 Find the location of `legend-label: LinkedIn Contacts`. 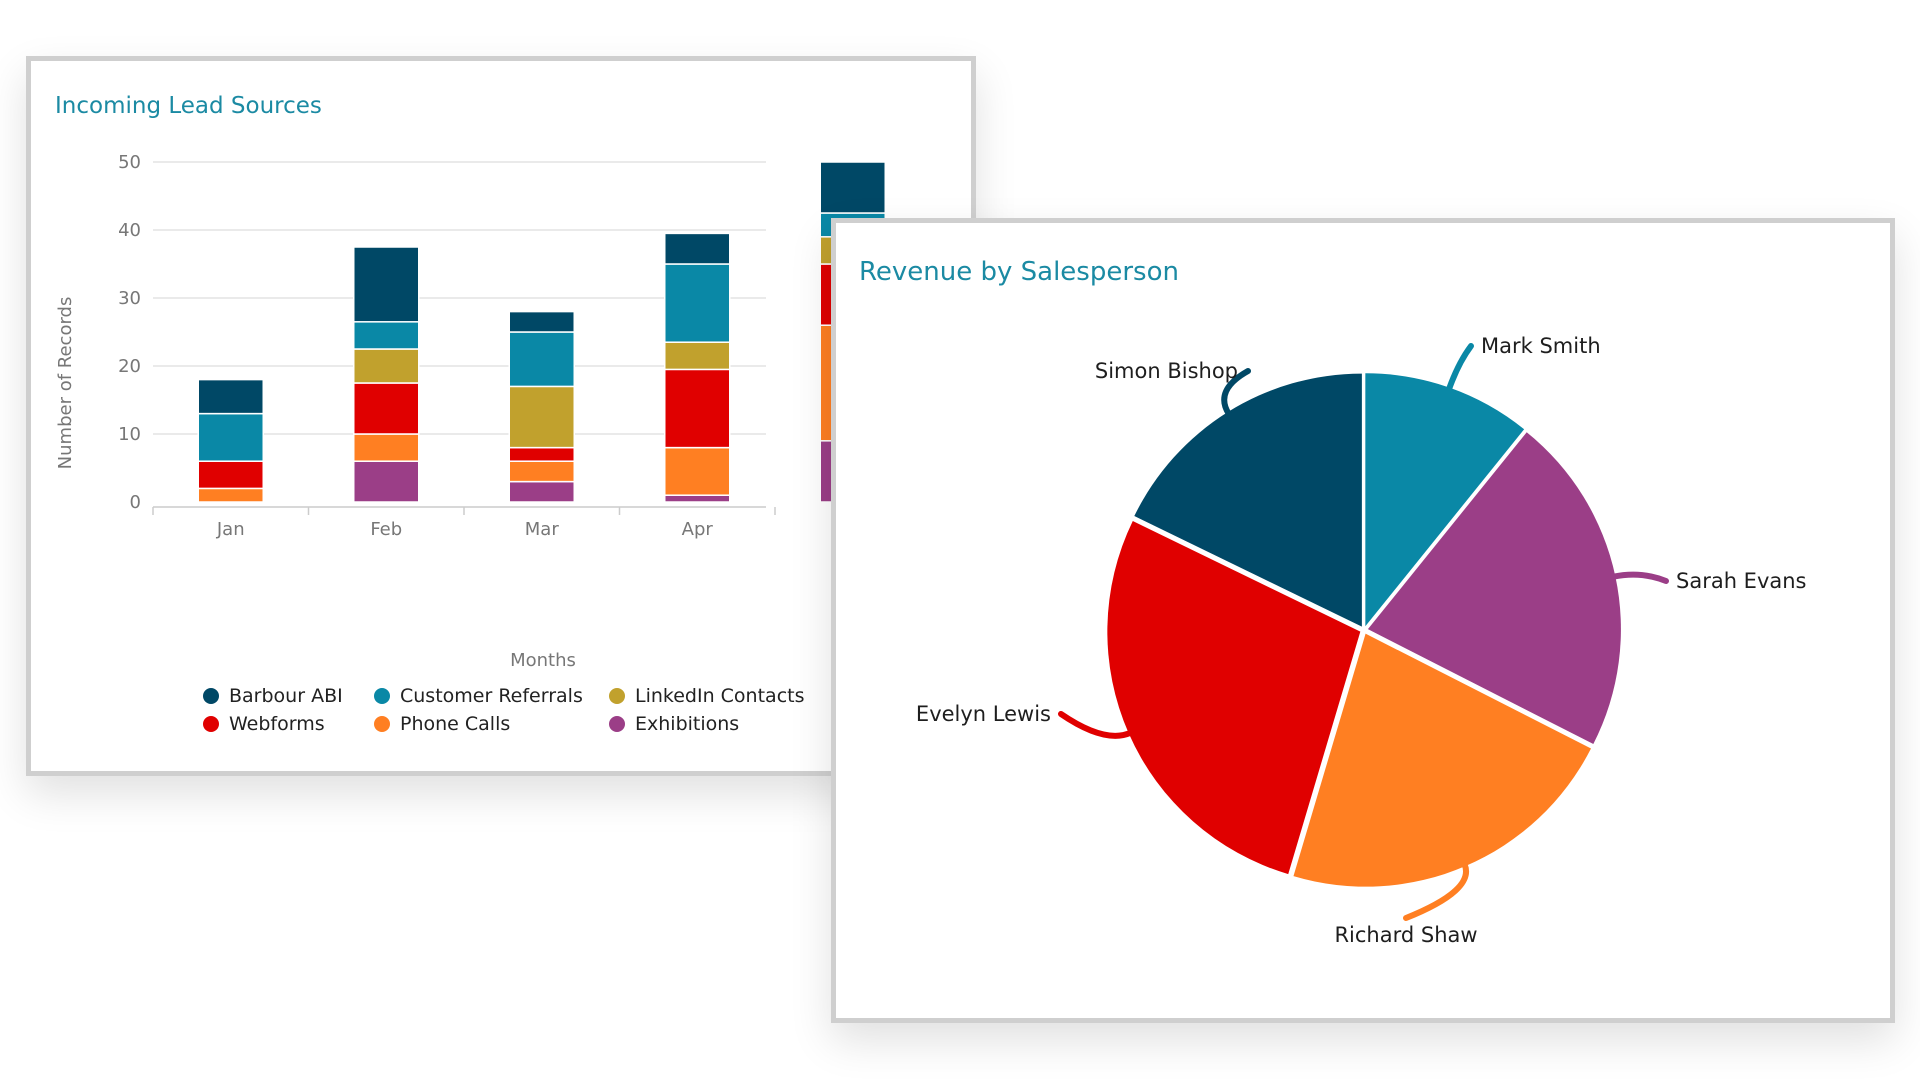

legend-label: LinkedIn Contacts is located at coordinates (720, 696).